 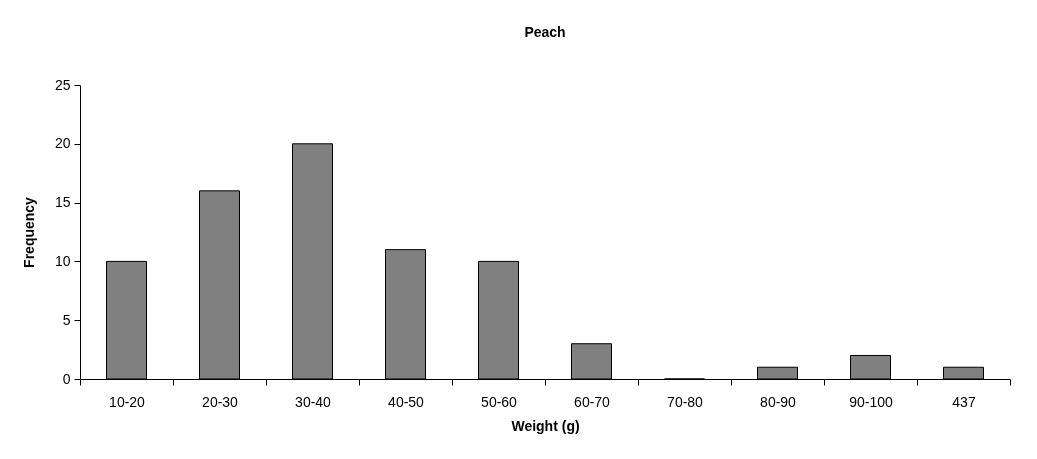 I want to click on x-tick-label: 50-60, so click(x=499, y=401).